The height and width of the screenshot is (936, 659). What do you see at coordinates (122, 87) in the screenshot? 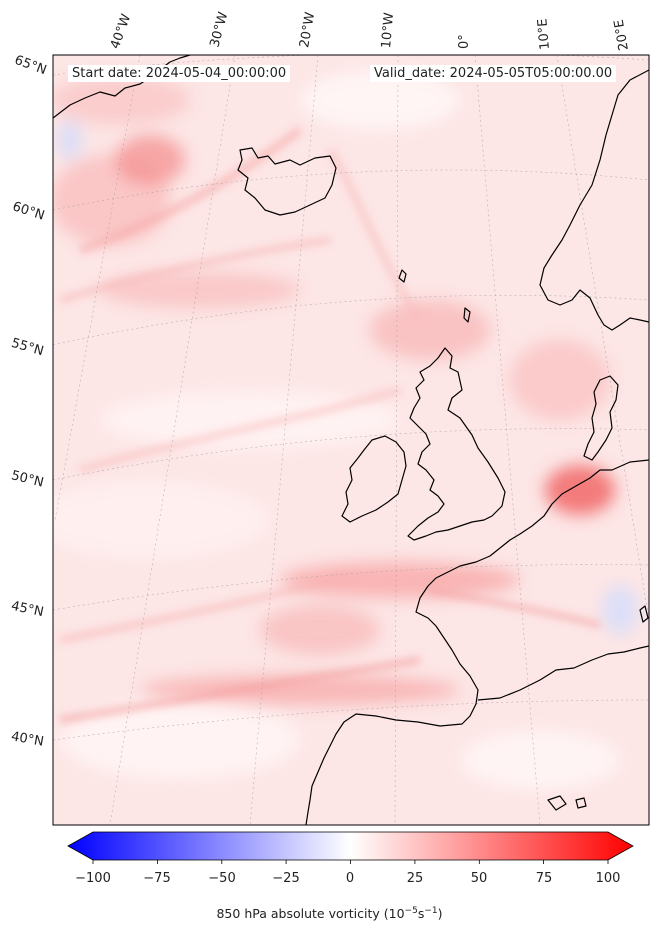
I see `greenland-coast` at bounding box center [122, 87].